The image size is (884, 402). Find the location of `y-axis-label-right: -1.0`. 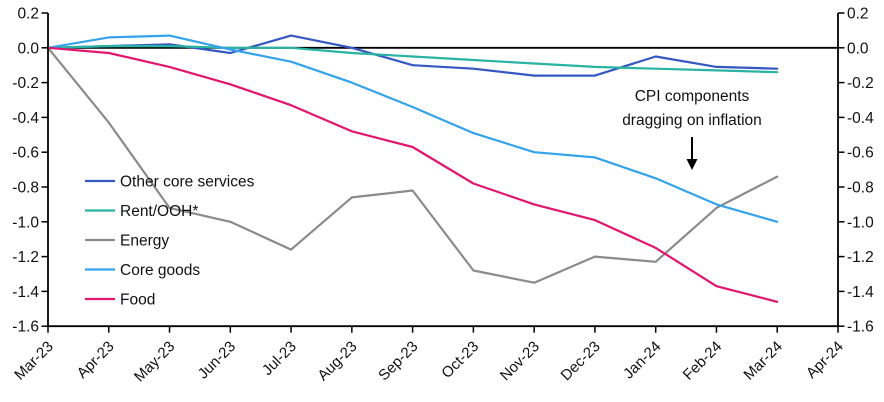

y-axis-label-right: -1.0 is located at coordinates (860, 222).